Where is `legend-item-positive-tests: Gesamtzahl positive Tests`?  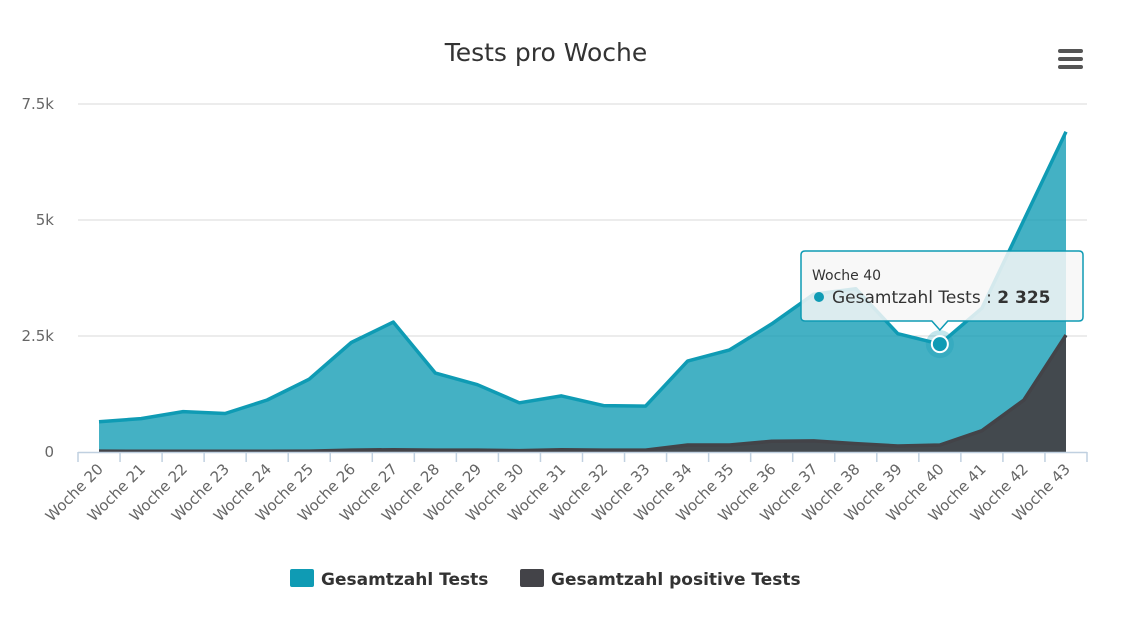 legend-item-positive-tests: Gesamtzahl positive Tests is located at coordinates (660, 579).